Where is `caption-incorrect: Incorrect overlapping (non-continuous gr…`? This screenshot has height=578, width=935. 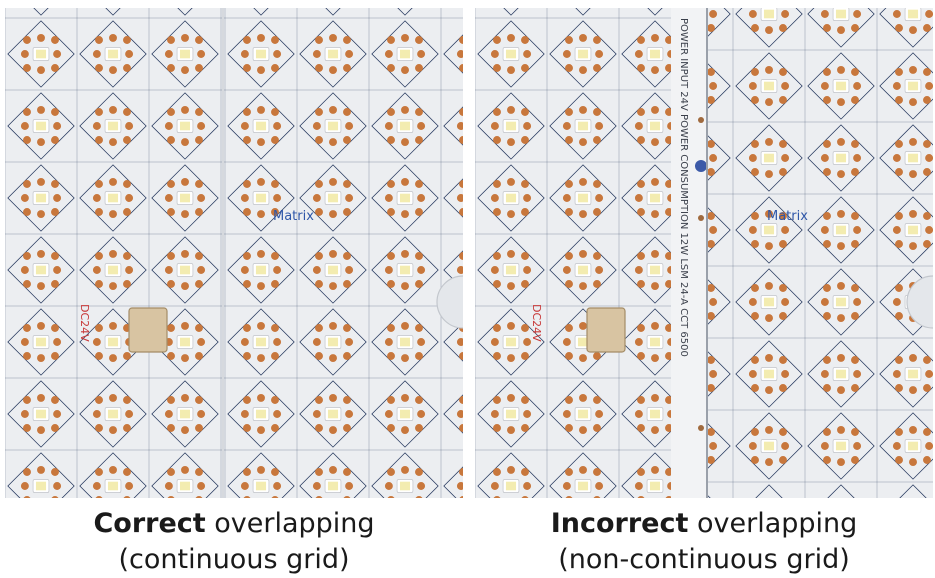 caption-incorrect: Incorrect overlapping (non-continuous gr… is located at coordinates (704, 542).